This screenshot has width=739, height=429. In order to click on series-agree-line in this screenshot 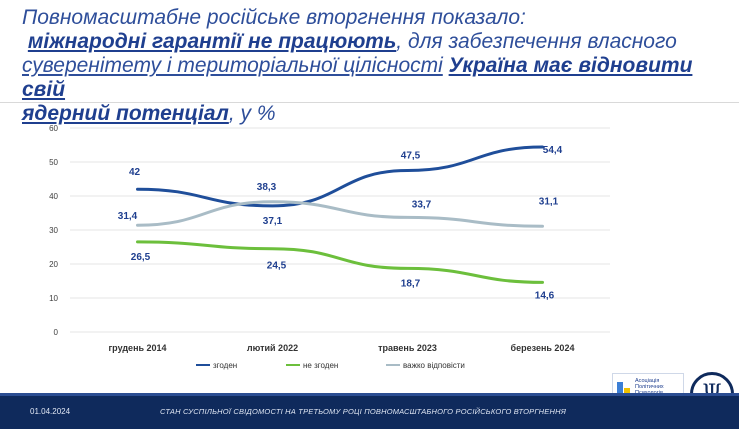, I will do `click(340, 176)`.